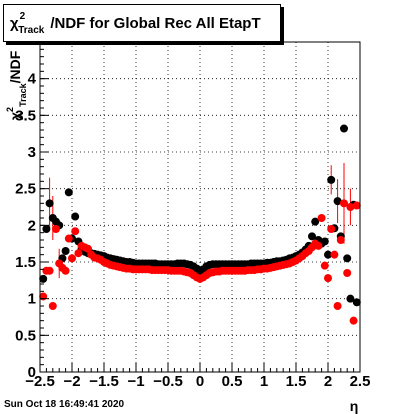 The width and height of the screenshot is (400, 414). What do you see at coordinates (135, 381) in the screenshot?
I see `x-tick-label: −1` at bounding box center [135, 381].